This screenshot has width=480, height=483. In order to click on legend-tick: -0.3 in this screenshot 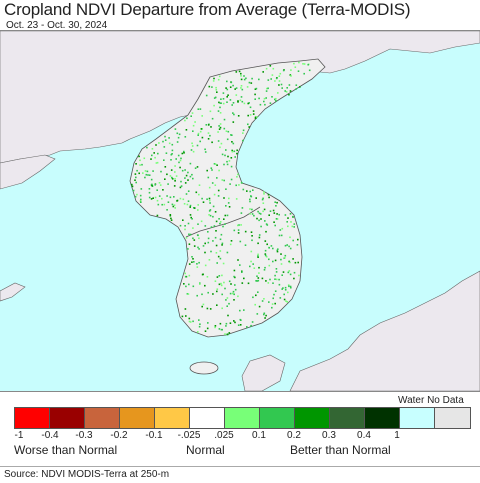, I will do `click(84, 435)`.